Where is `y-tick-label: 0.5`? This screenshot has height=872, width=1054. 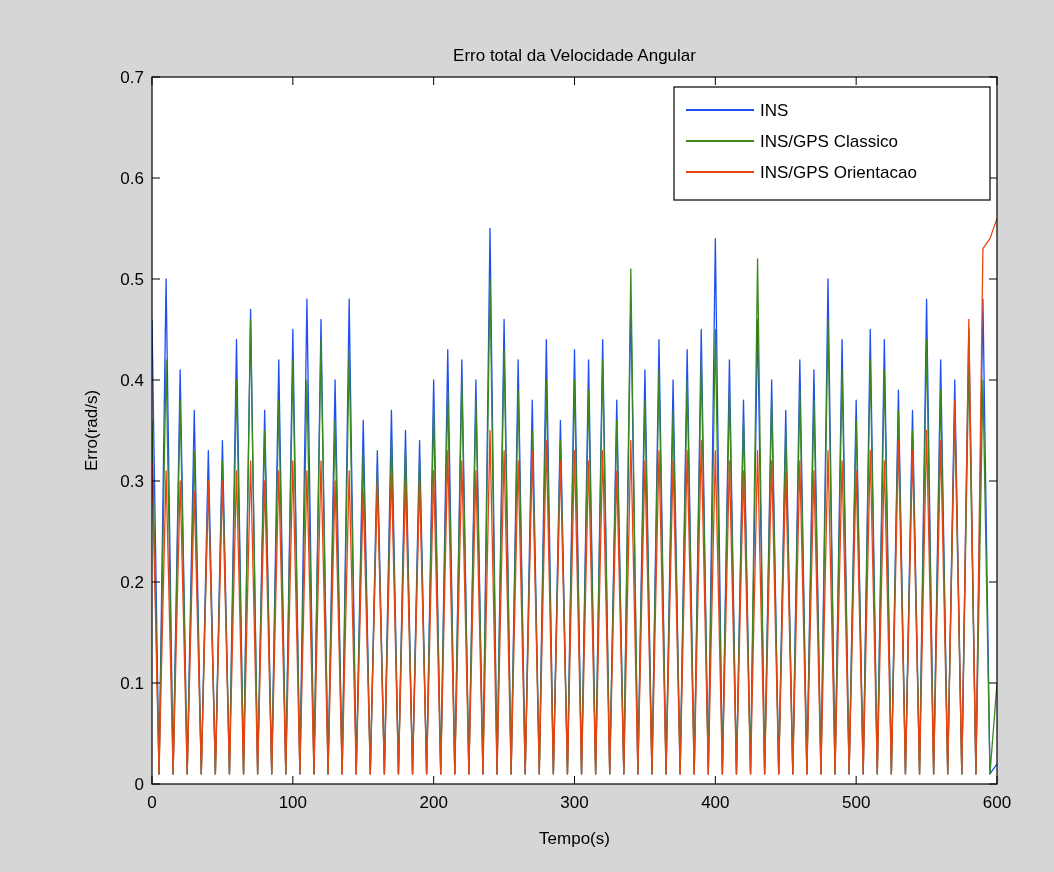 y-tick-label: 0.5 is located at coordinates (132, 279).